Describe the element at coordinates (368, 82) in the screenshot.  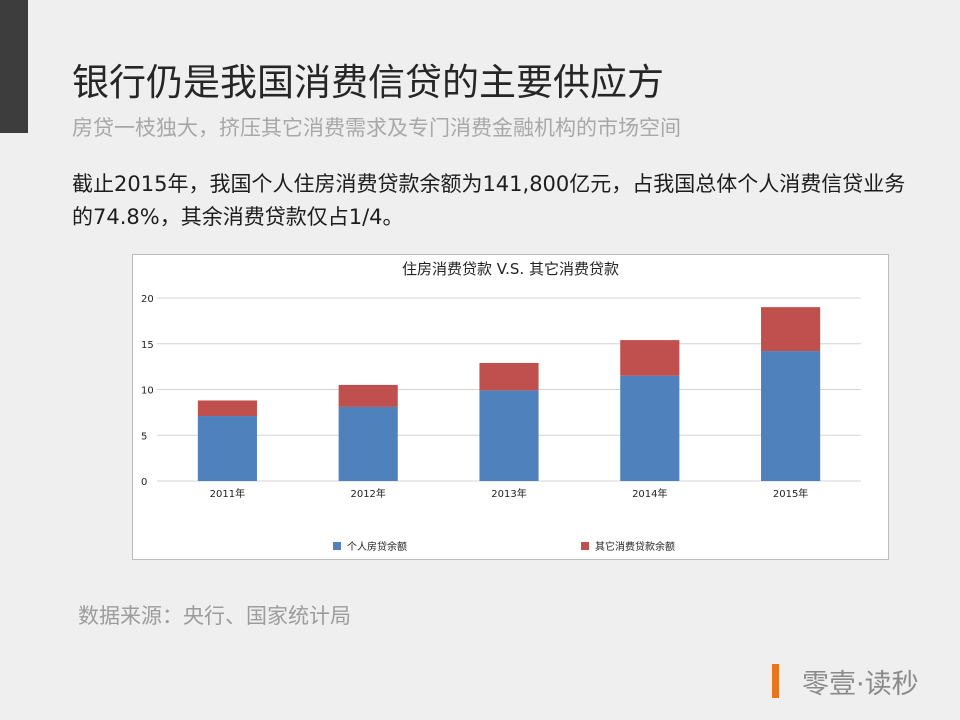
I see `page-title: 银行仍是我国消费信贷的主要供应方` at that location.